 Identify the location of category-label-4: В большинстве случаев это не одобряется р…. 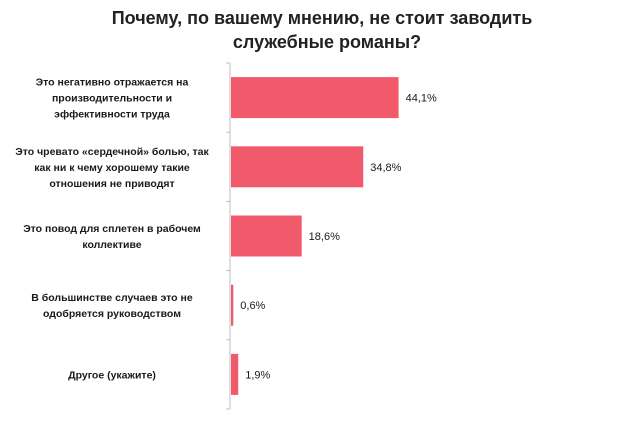
(112, 306).